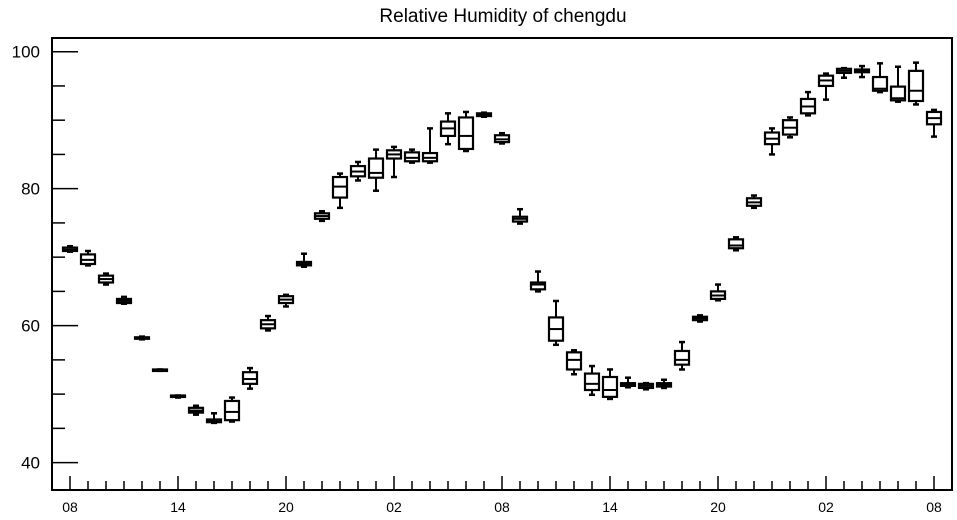  What do you see at coordinates (26, 52) in the screenshot?
I see `y-tick-label: 100` at bounding box center [26, 52].